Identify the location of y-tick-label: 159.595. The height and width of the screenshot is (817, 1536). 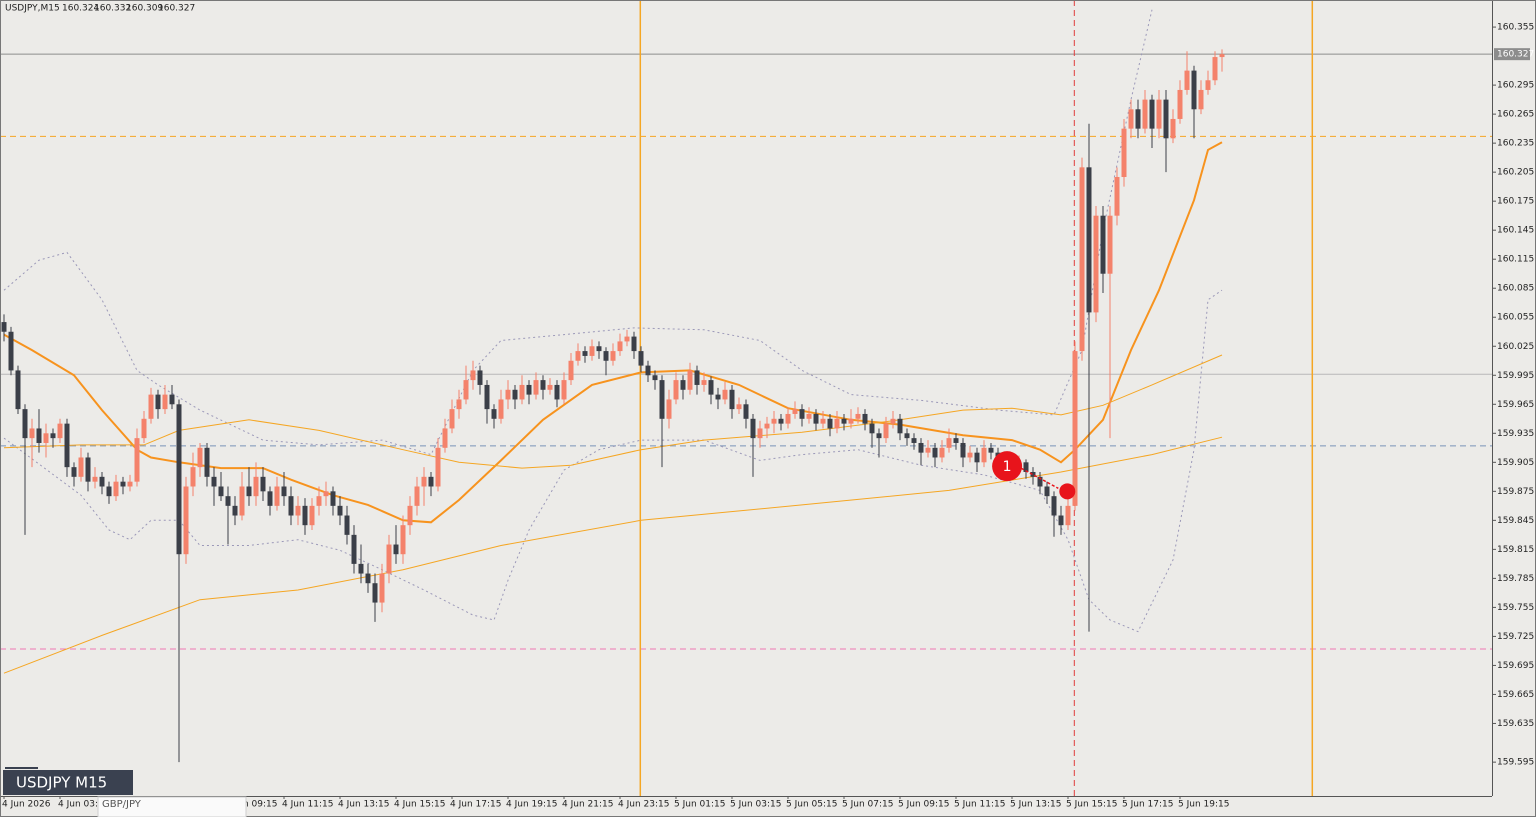
(1515, 763).